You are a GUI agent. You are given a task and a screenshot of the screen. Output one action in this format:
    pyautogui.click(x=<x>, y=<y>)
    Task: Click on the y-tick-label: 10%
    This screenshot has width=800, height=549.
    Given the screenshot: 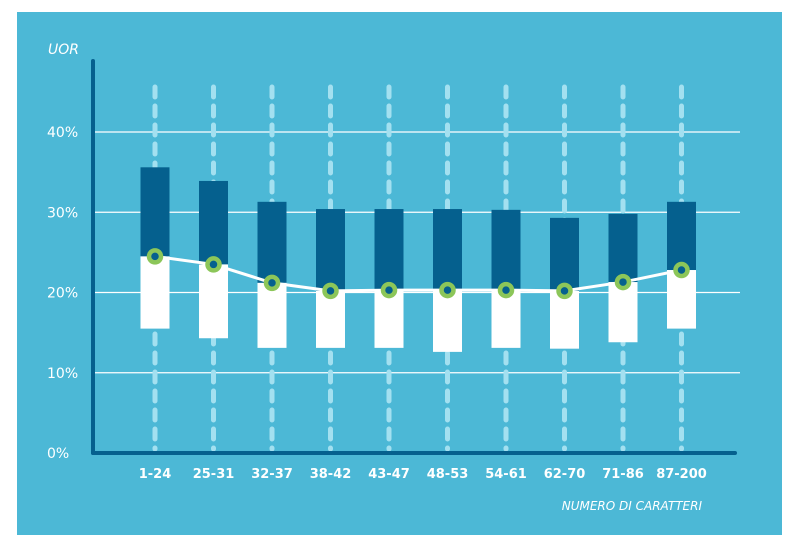 What is the action you would take?
    pyautogui.click(x=62, y=374)
    